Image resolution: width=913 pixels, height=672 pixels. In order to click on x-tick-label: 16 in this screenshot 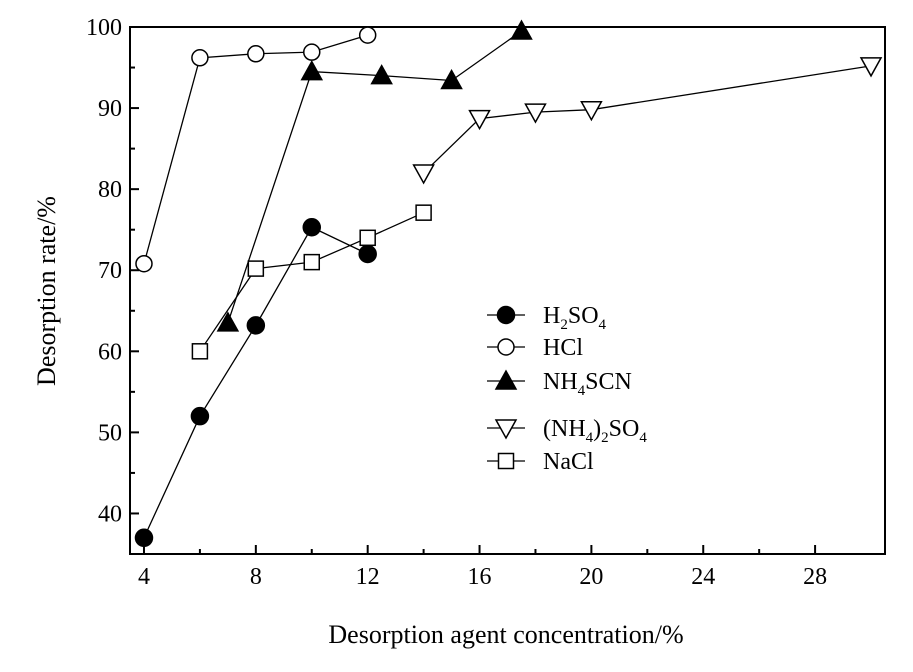, I will do `click(480, 577)`.